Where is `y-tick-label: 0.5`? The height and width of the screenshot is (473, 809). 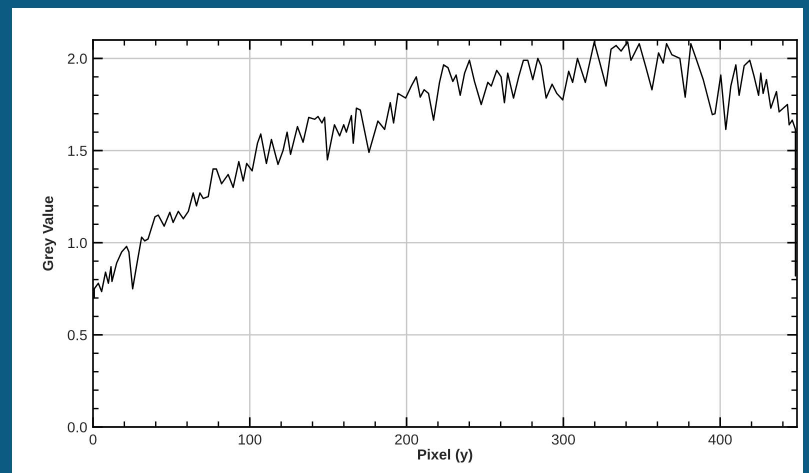
y-tick-label: 0.5 is located at coordinates (77, 335).